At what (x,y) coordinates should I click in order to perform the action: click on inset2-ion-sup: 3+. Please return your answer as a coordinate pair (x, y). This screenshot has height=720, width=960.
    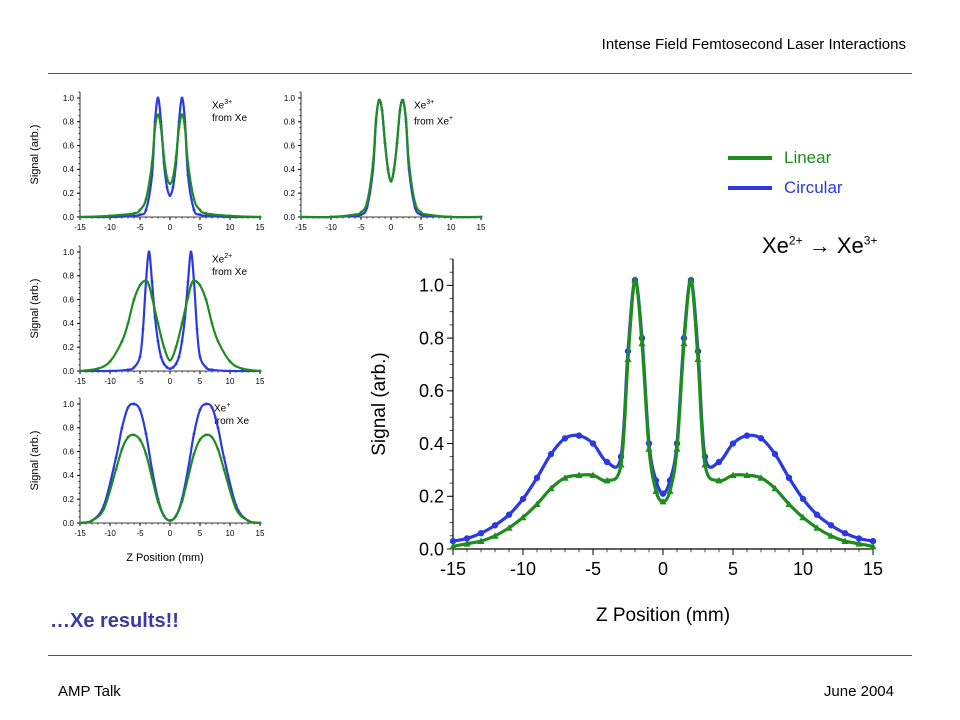
    Looking at the image, I should click on (430, 102).